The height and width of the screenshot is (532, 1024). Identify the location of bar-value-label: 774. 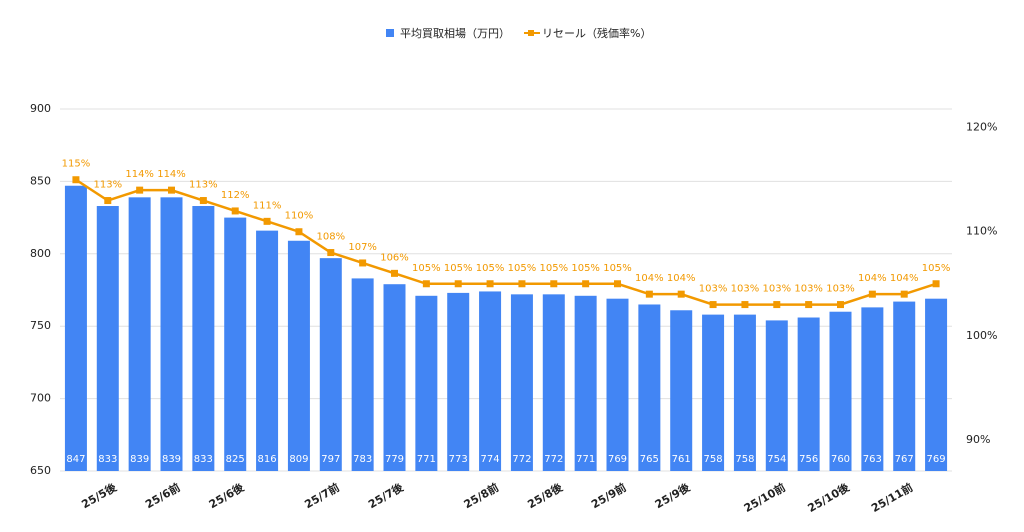
(490, 459).